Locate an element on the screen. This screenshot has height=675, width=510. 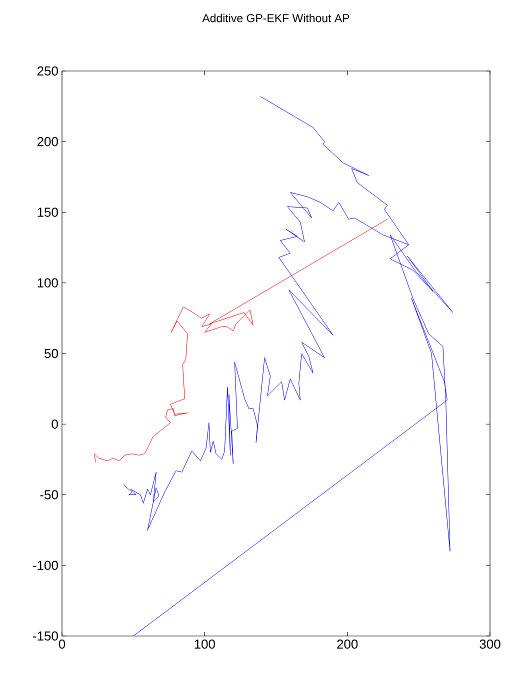
y-tick-label: -100 is located at coordinates (45, 565).